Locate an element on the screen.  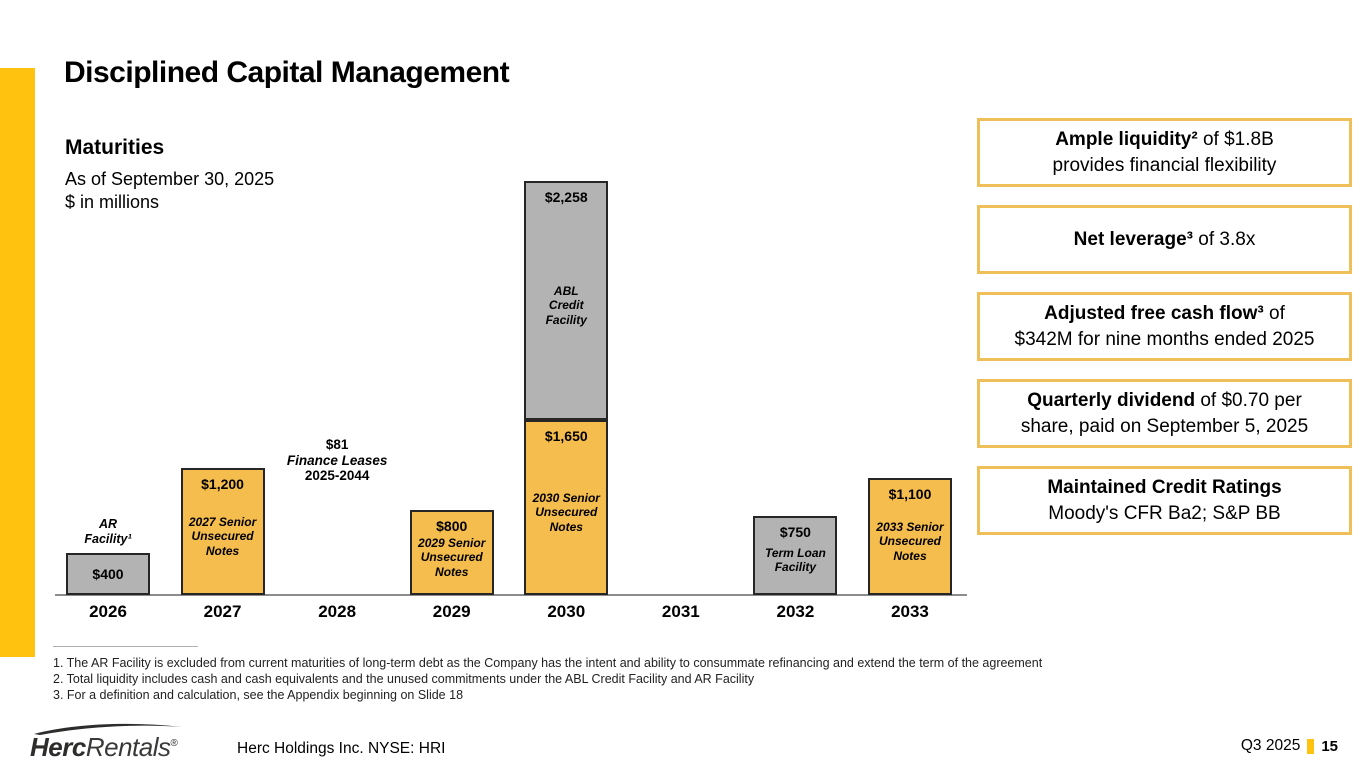
x-axis-label-2028: 2028 is located at coordinates (337, 611).